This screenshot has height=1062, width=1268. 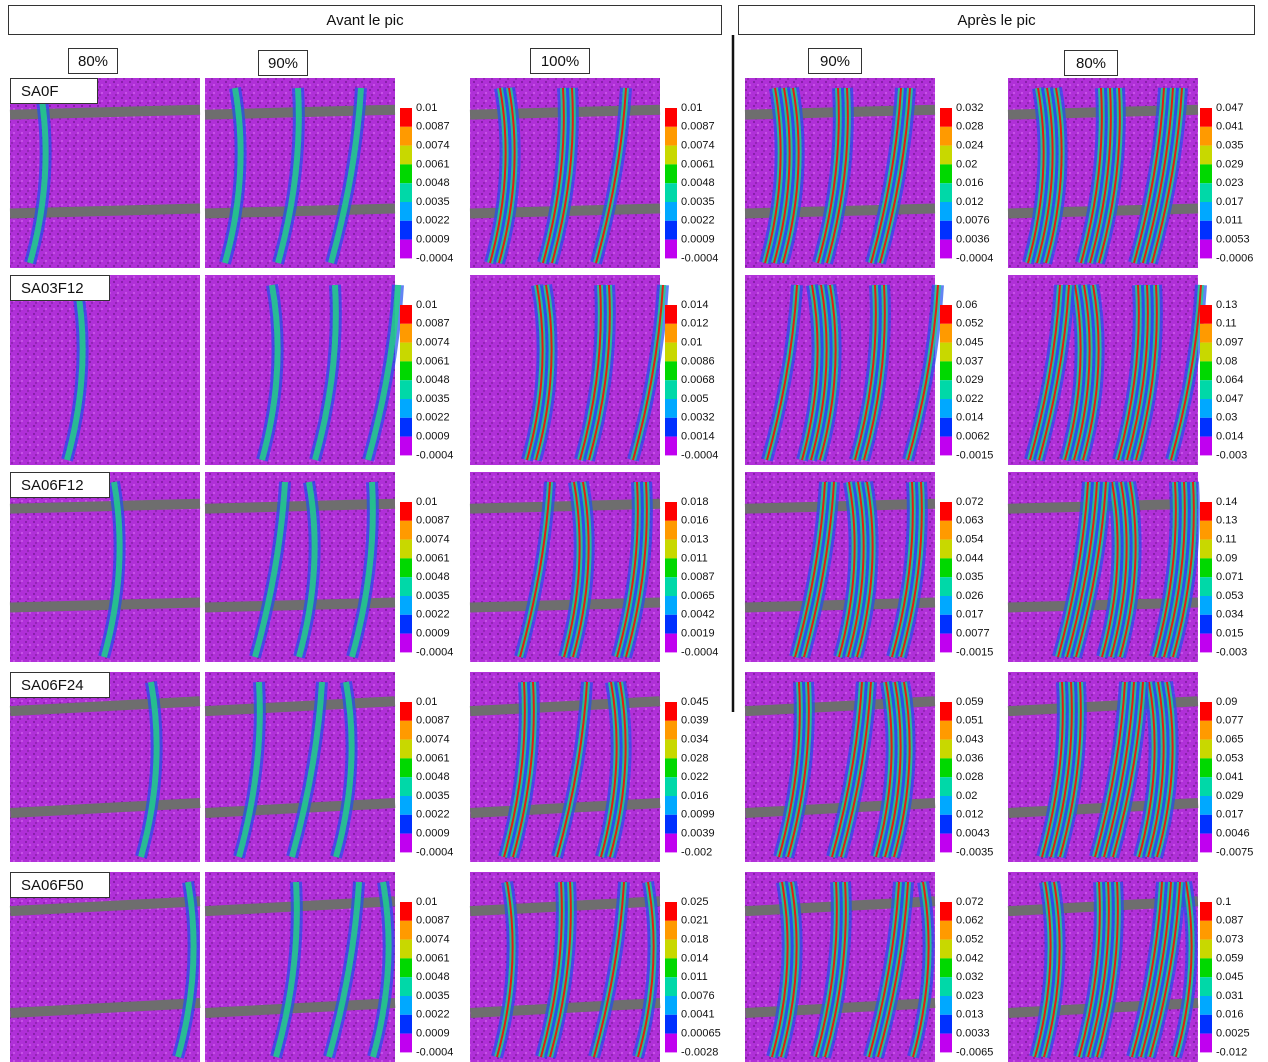 What do you see at coordinates (1223, 902) in the screenshot?
I see `colorbar-label: 0.1` at bounding box center [1223, 902].